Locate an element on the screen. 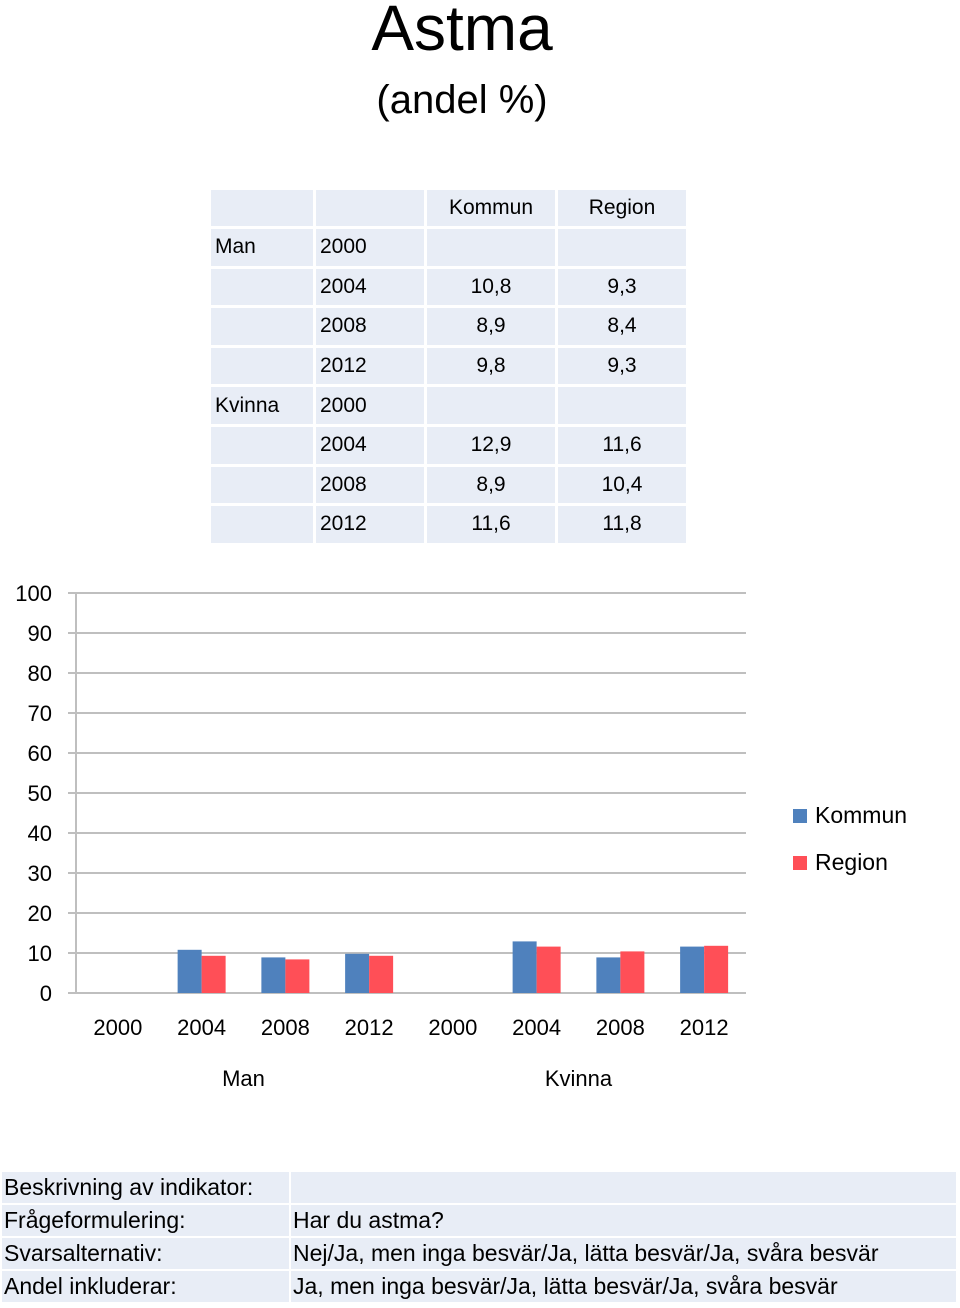 The width and height of the screenshot is (960, 1308). info-value is located at coordinates (623, 1187).